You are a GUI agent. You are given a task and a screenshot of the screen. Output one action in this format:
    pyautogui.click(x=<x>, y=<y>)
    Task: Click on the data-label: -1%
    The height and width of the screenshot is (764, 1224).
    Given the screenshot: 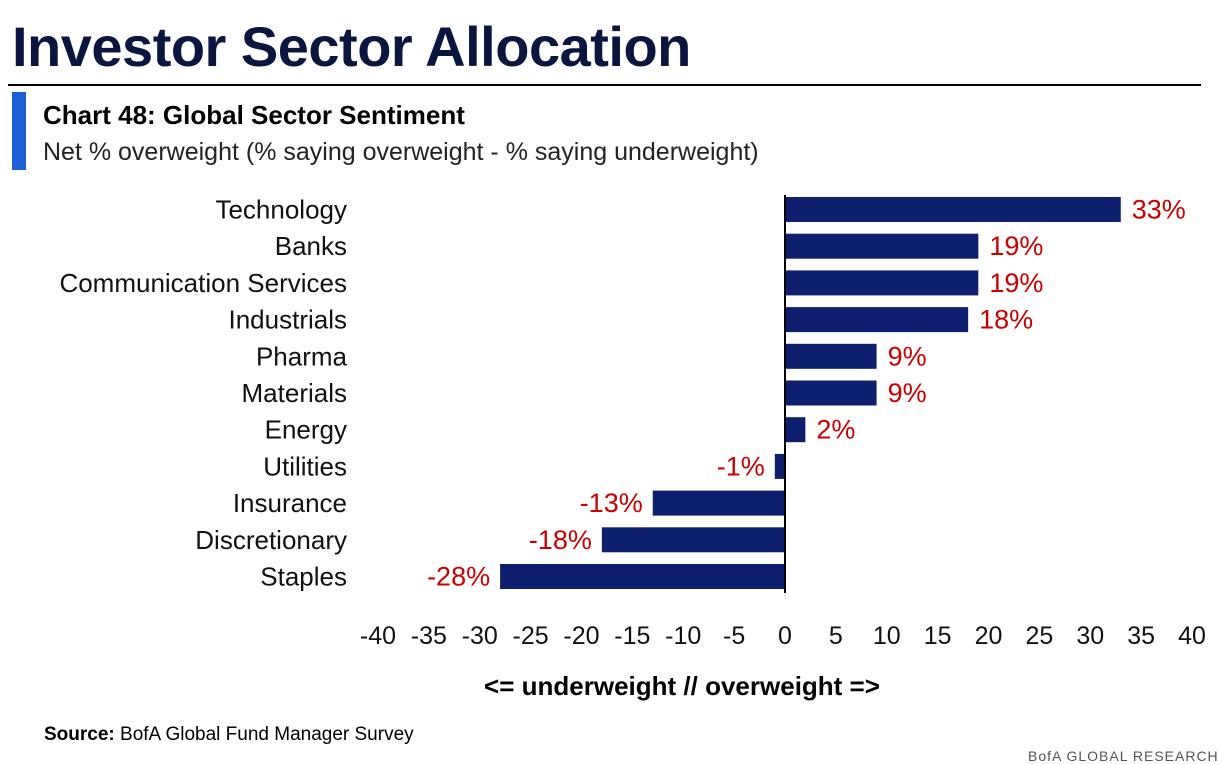 What is the action you would take?
    pyautogui.click(x=741, y=466)
    